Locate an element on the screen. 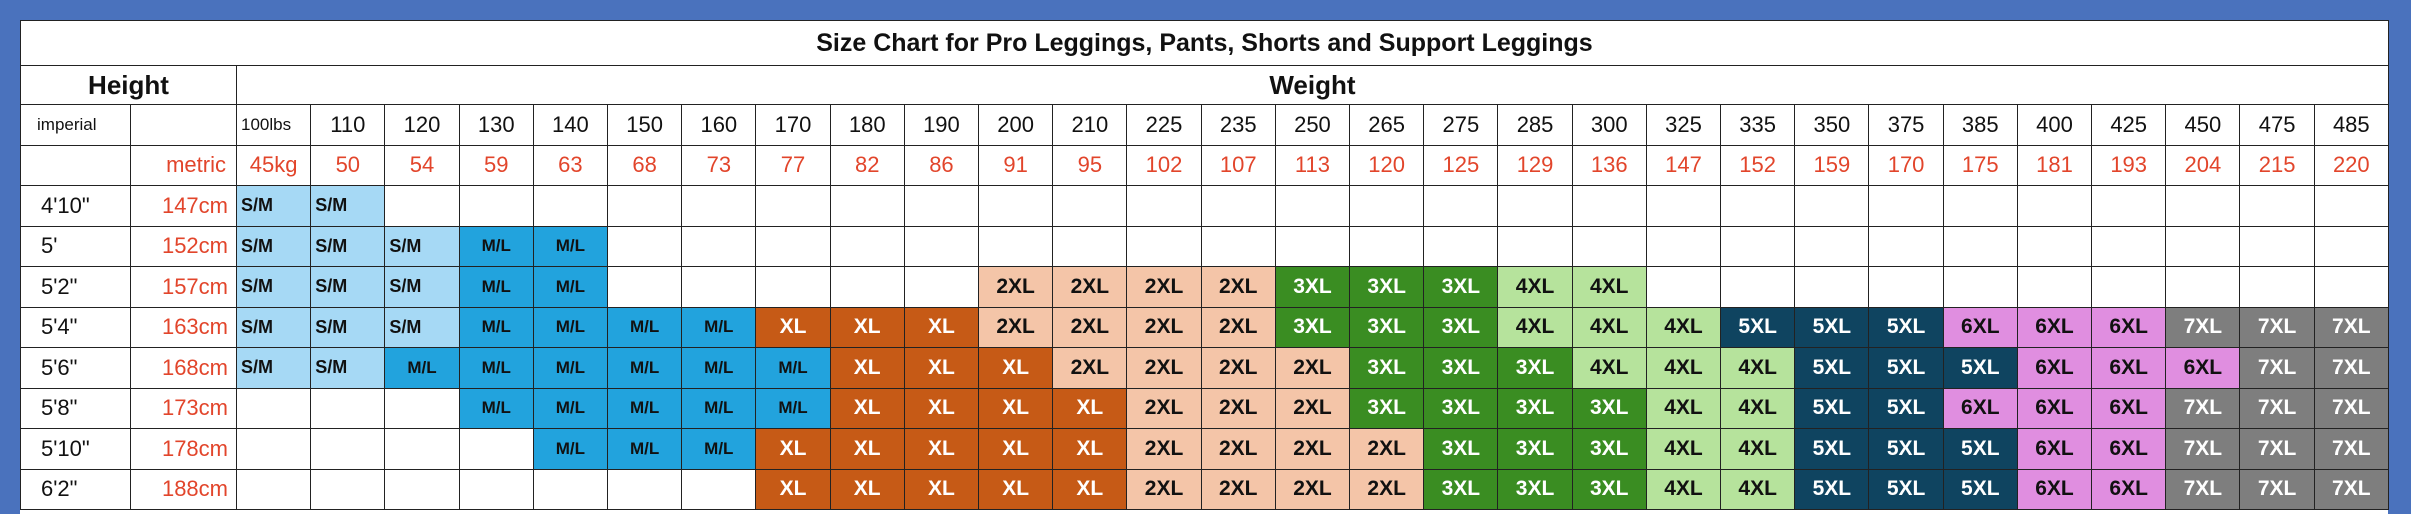  weight-imperial-cell: 275 is located at coordinates (1461, 125).